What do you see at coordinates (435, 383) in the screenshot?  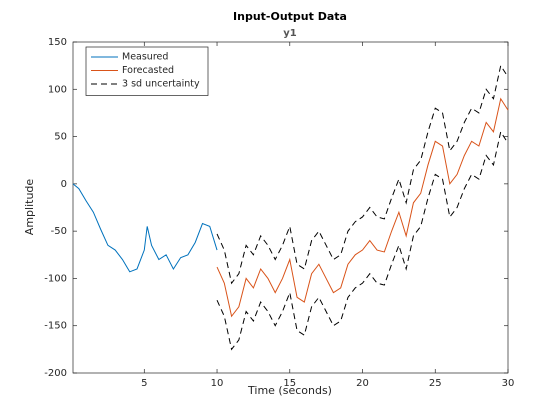 I see `x-tick-label: 25` at bounding box center [435, 383].